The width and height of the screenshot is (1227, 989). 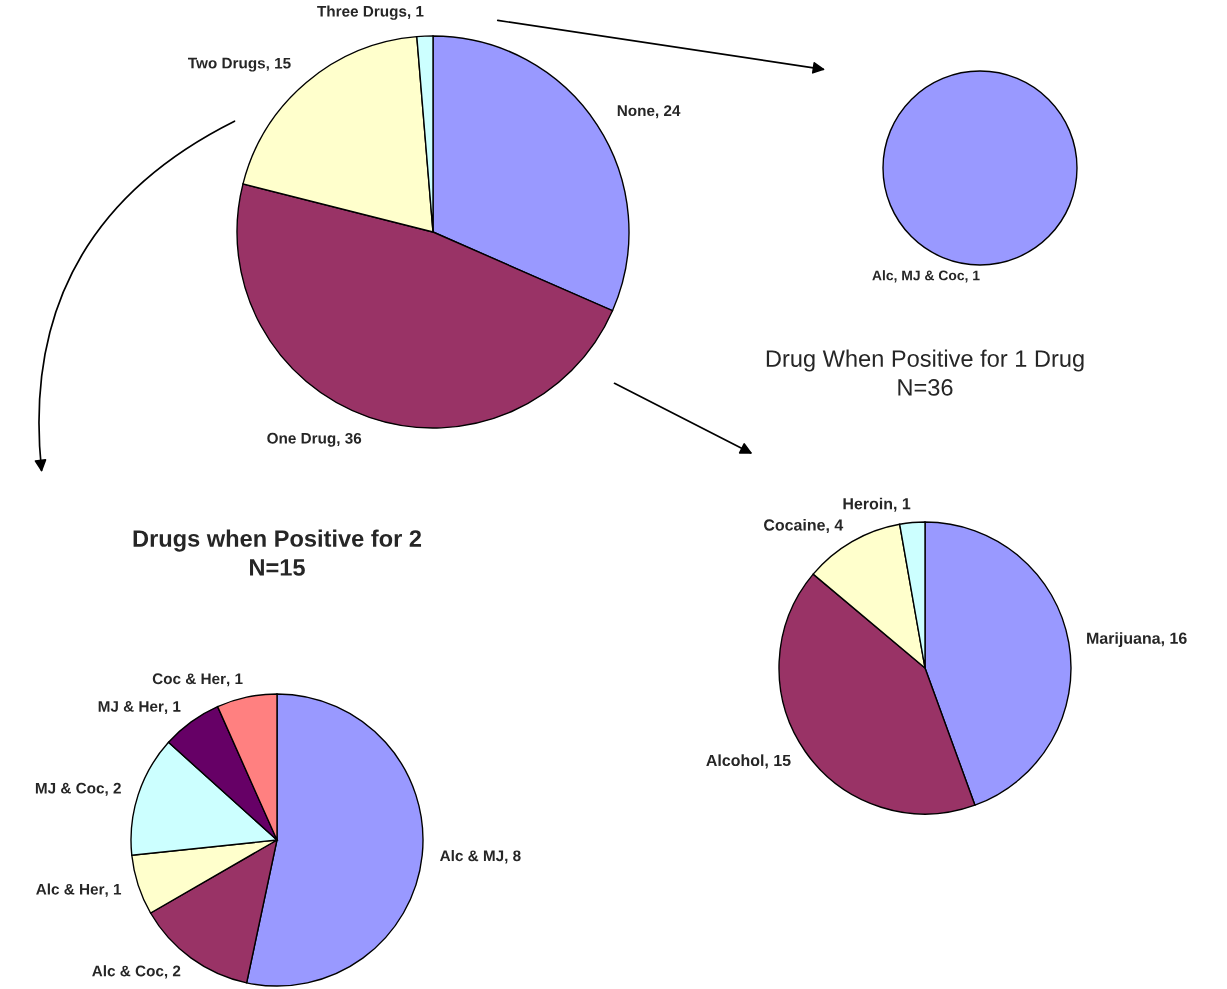 I want to click on slice-label: Alc & Her, so click(x=70, y=889).